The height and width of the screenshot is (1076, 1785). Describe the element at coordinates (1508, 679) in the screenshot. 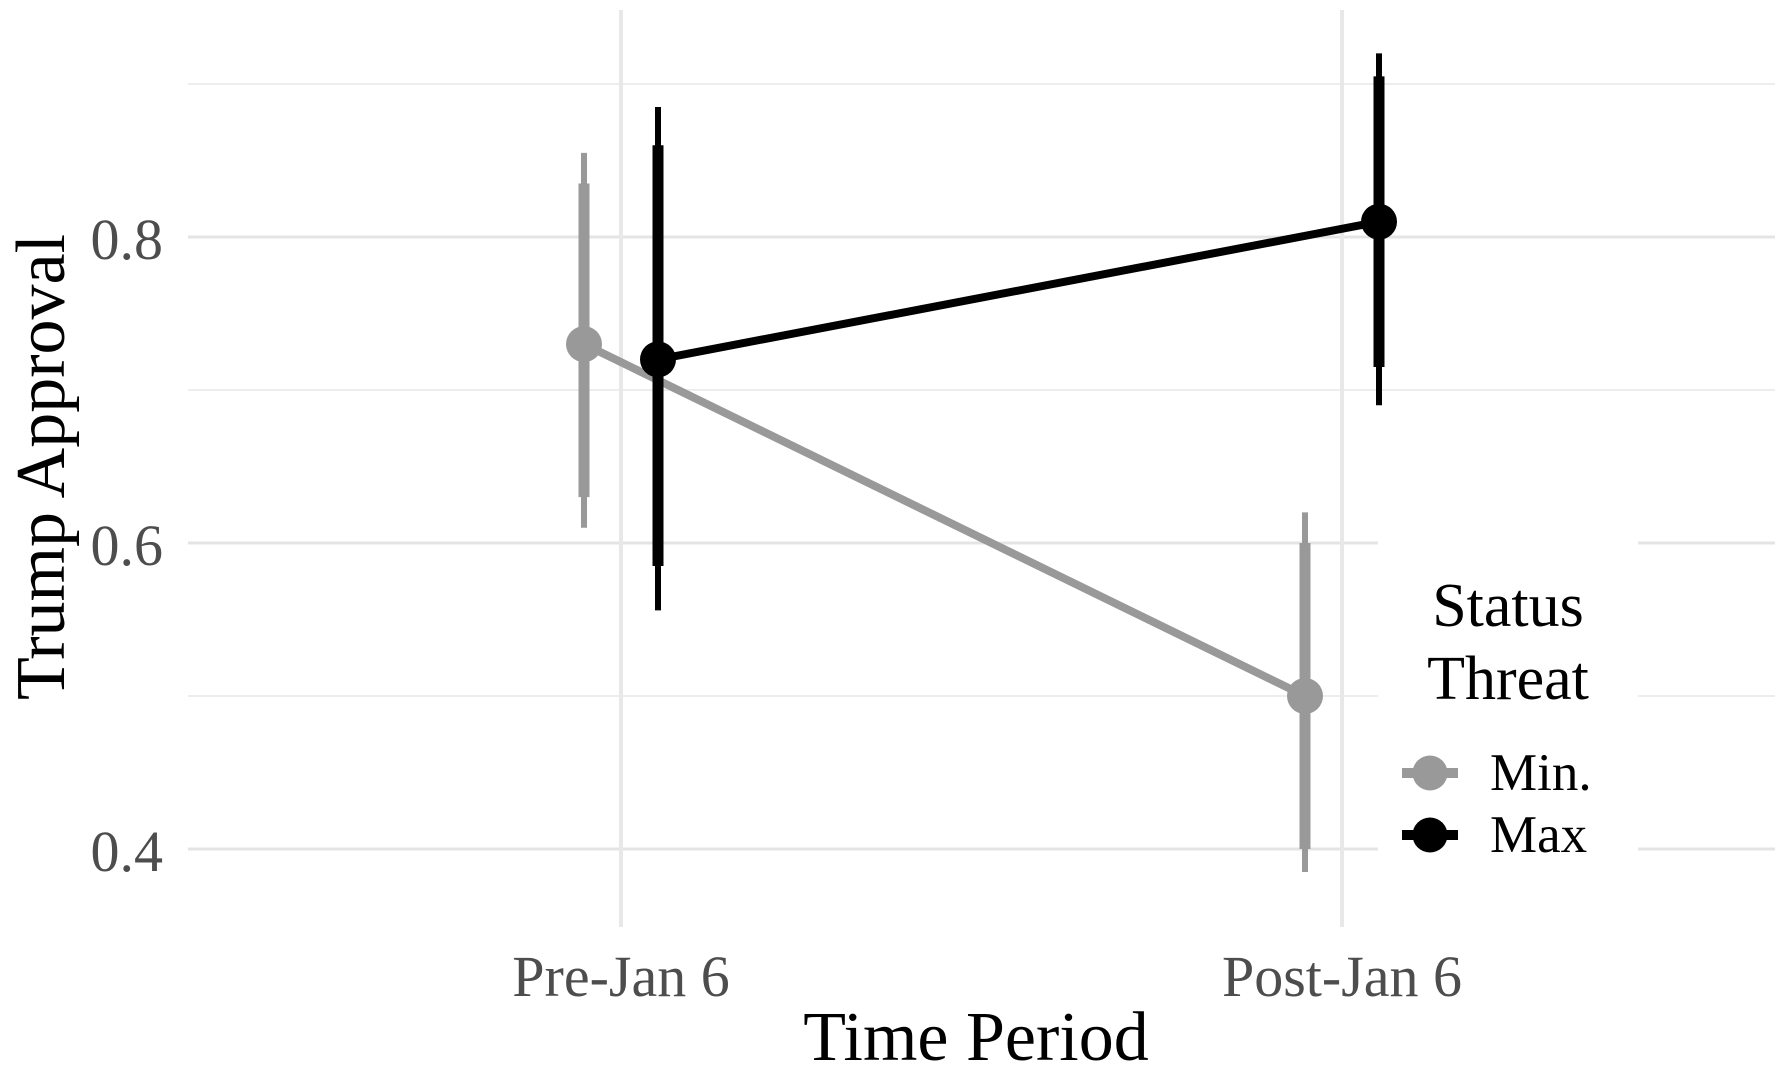

I see `legend-title-line-2: Threat` at that location.